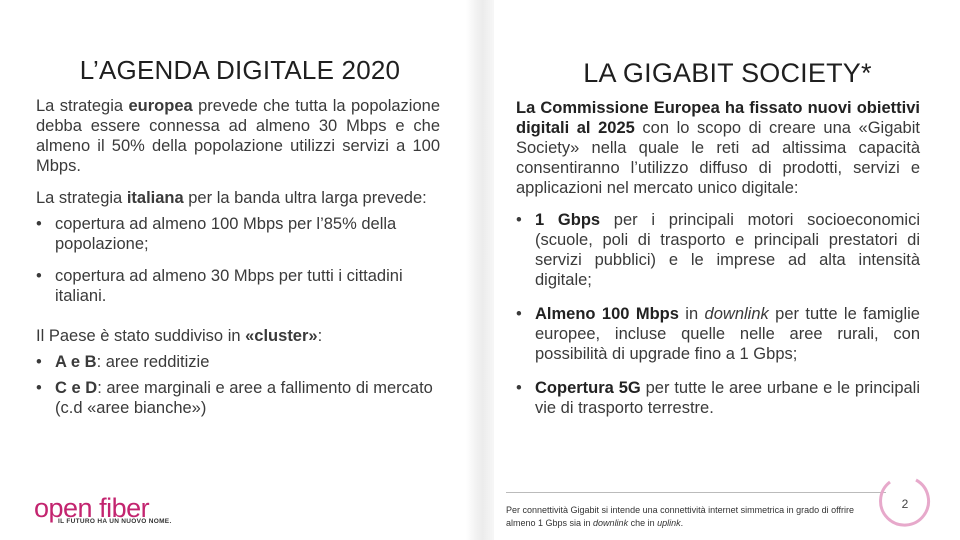 This screenshot has width=960, height=540. I want to click on italic-term: uplink, so click(669, 523).